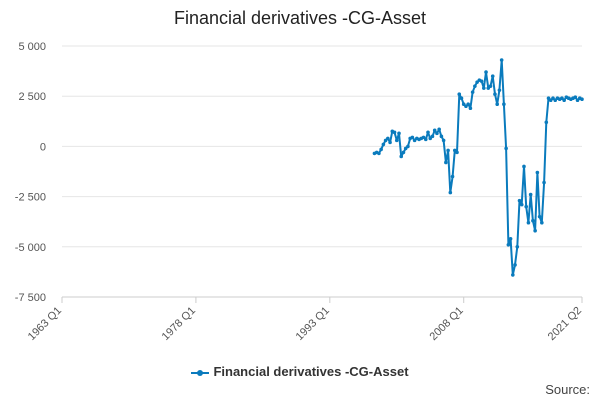 Image resolution: width=600 pixels, height=400 pixels. Describe the element at coordinates (300, 18) in the screenshot. I see `chart-title: Financial derivatives -CG-Asset` at that location.